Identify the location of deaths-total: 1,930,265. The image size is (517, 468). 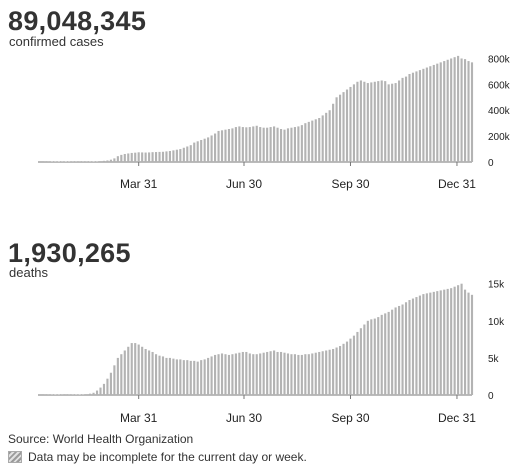
(69, 253).